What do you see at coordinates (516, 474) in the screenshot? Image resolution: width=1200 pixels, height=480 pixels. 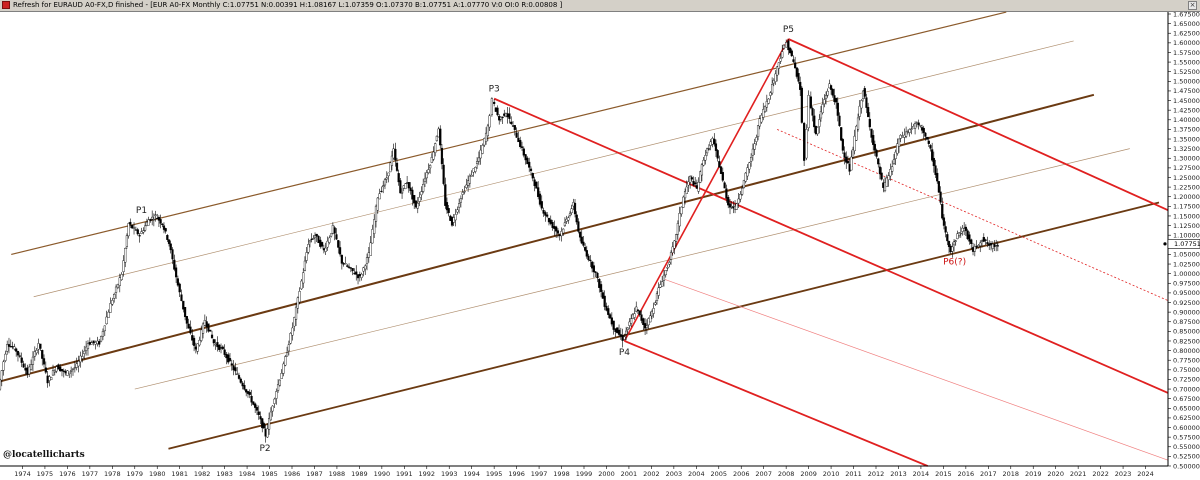 I see `x-tick-label: 1996` at bounding box center [516, 474].